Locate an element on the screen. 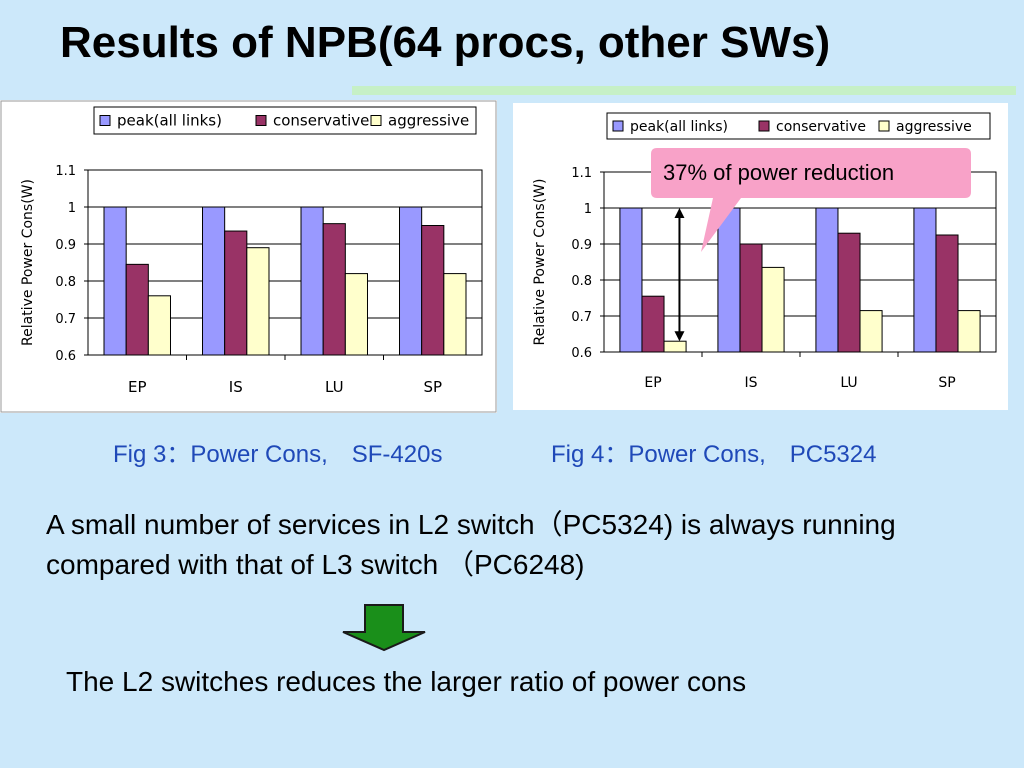  power-reduction-callout: 37% of power reduction is located at coordinates (811, 200).